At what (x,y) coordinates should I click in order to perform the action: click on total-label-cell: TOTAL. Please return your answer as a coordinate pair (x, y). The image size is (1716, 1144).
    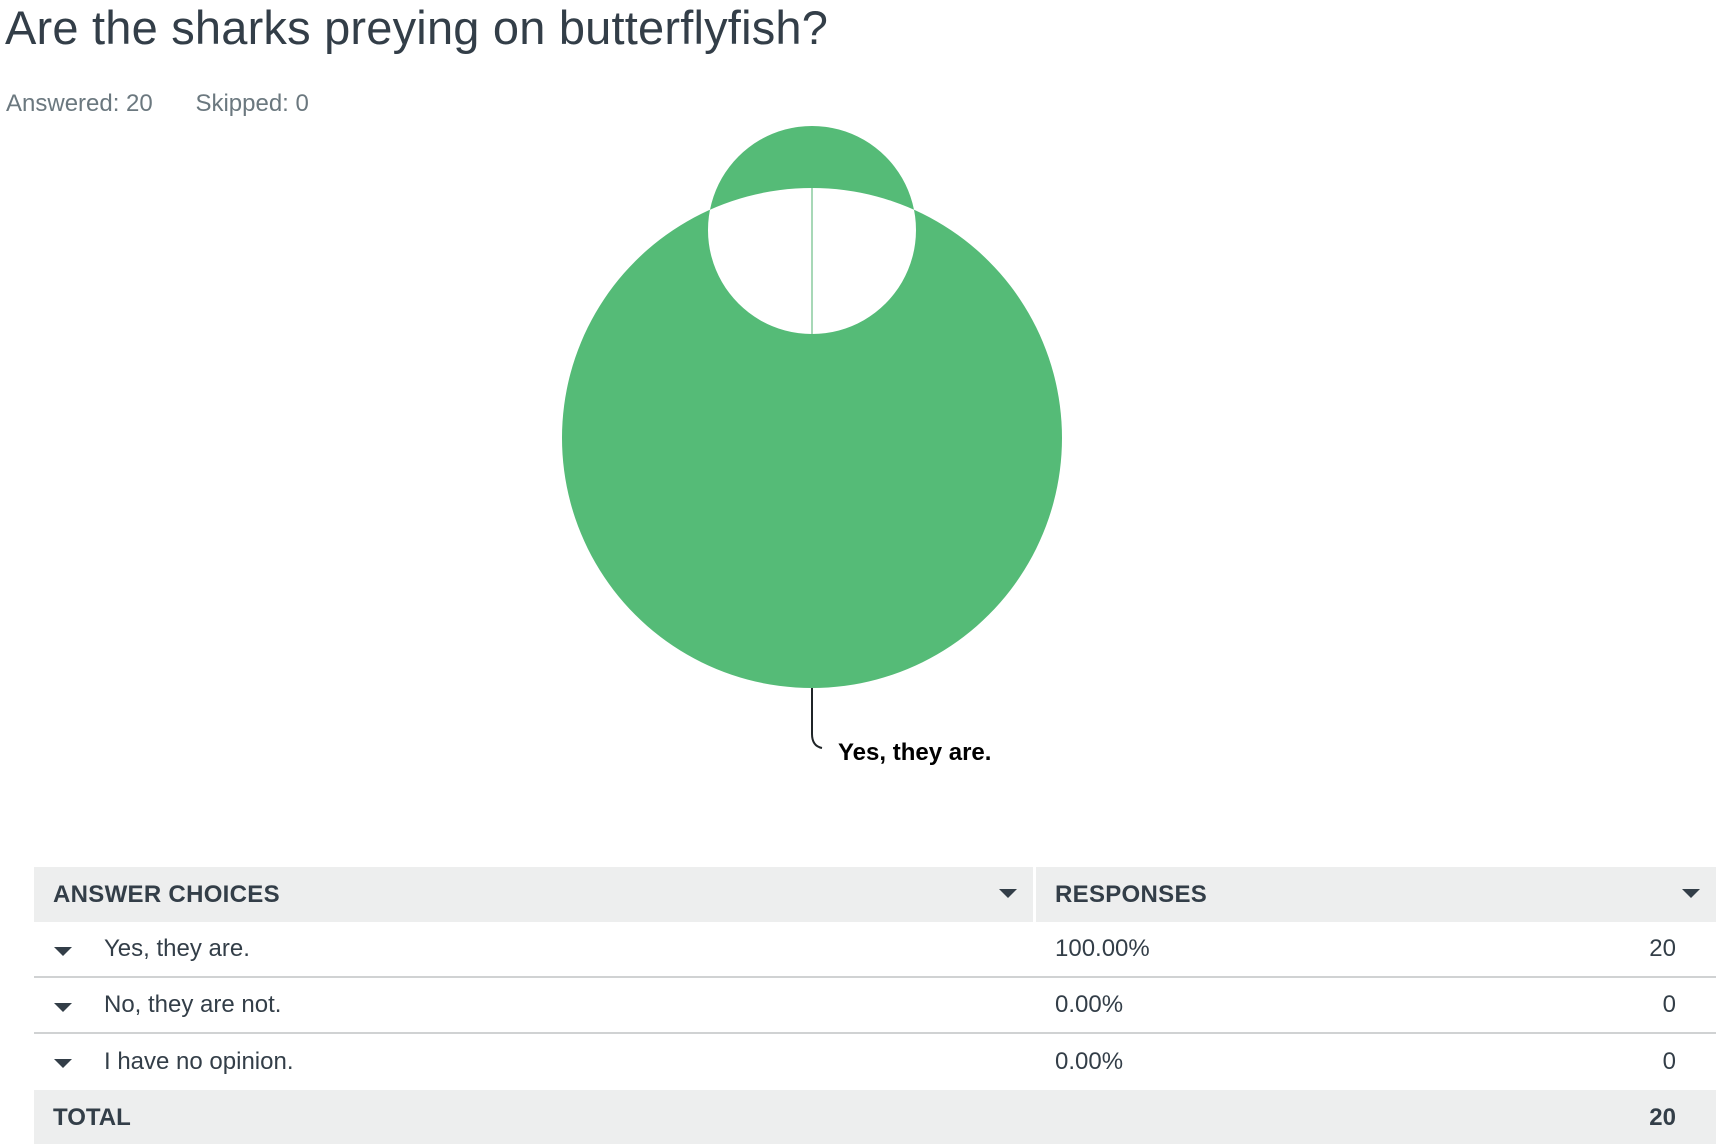
    Looking at the image, I should click on (535, 1117).